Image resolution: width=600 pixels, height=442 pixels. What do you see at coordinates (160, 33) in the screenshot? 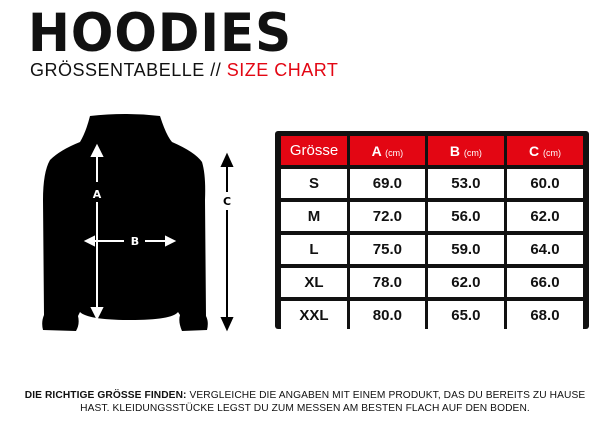
I see `page-title: HOODIES` at bounding box center [160, 33].